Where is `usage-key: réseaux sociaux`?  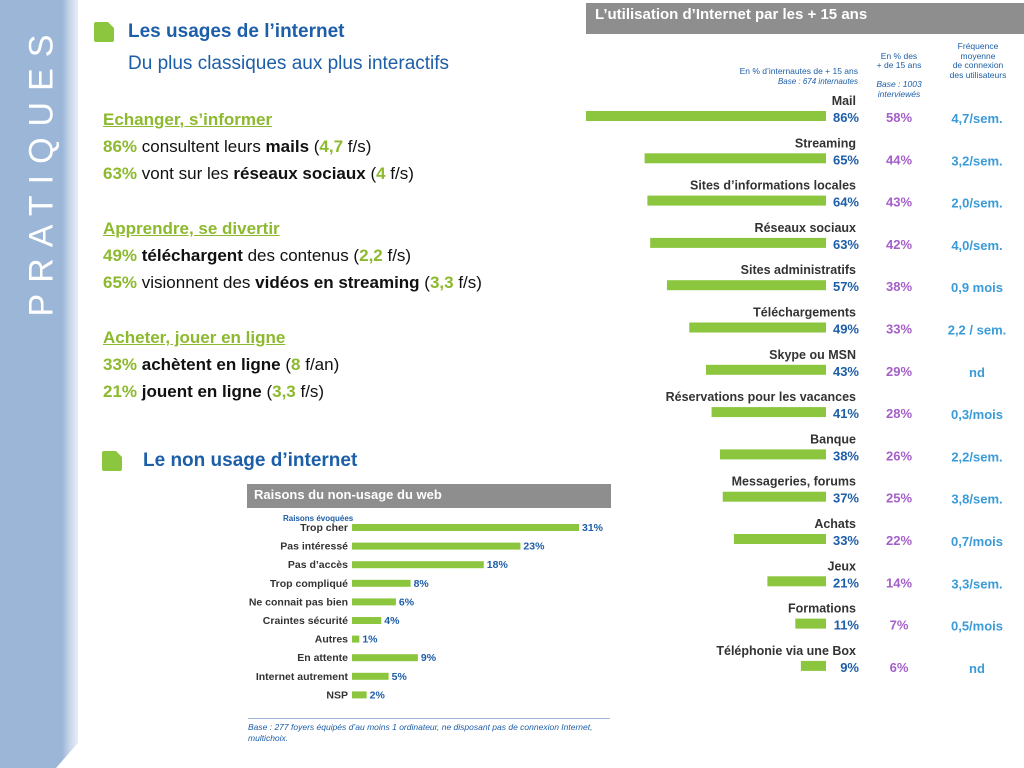 usage-key: réseaux sociaux is located at coordinates (299, 173).